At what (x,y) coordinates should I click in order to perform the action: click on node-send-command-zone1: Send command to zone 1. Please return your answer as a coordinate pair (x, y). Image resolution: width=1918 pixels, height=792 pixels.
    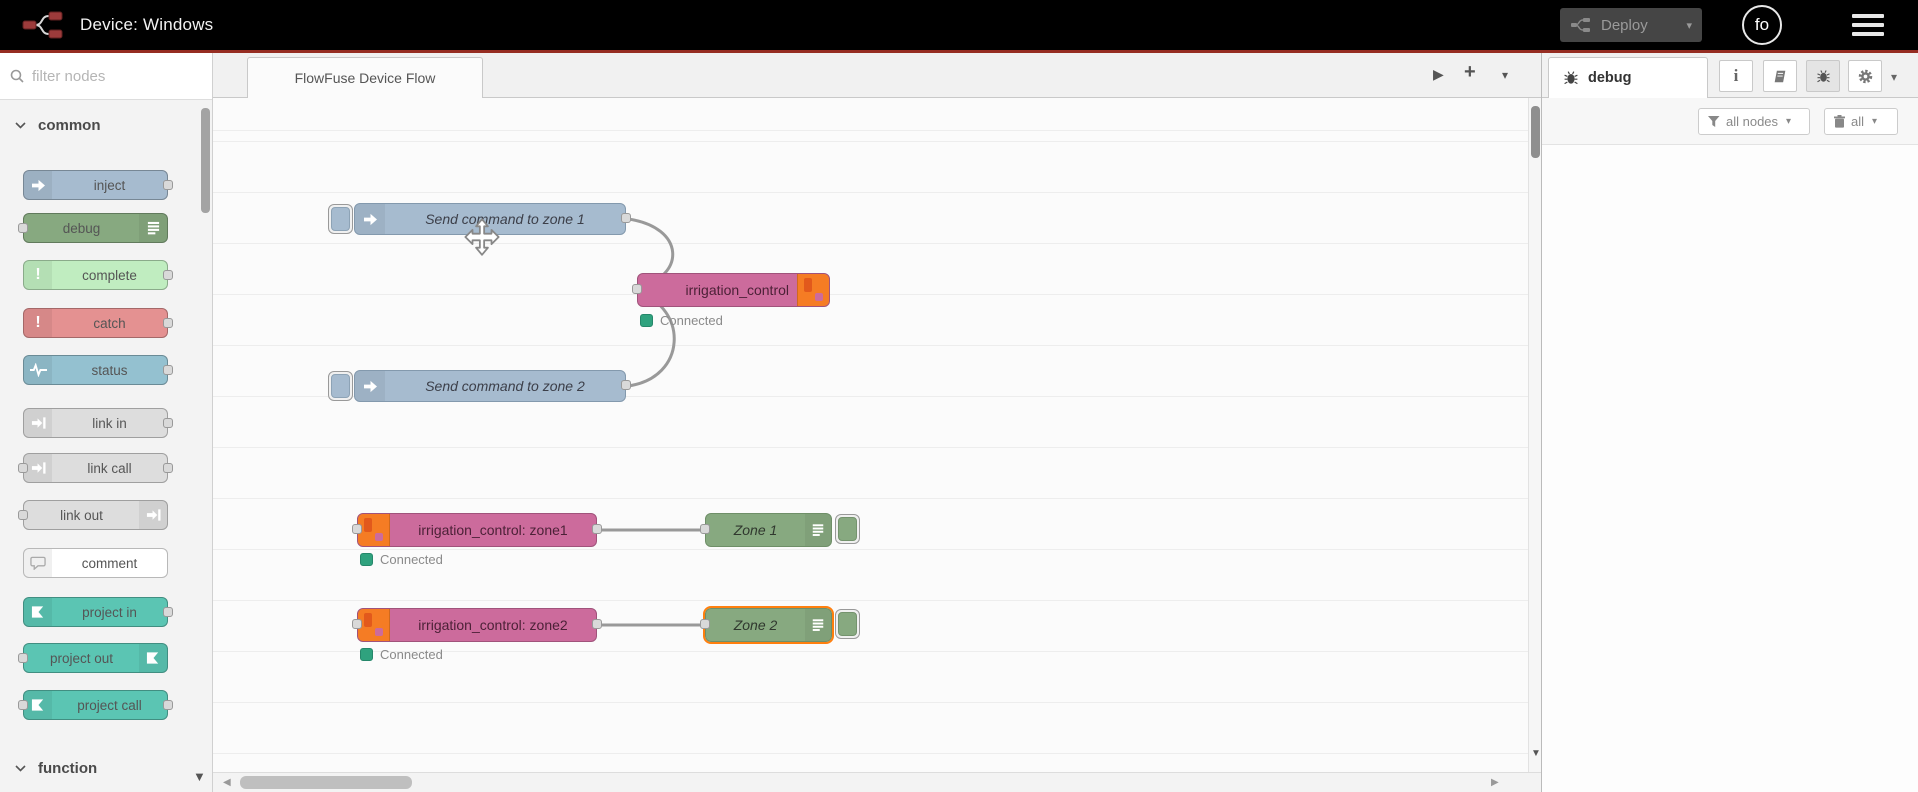
    Looking at the image, I should click on (479, 219).